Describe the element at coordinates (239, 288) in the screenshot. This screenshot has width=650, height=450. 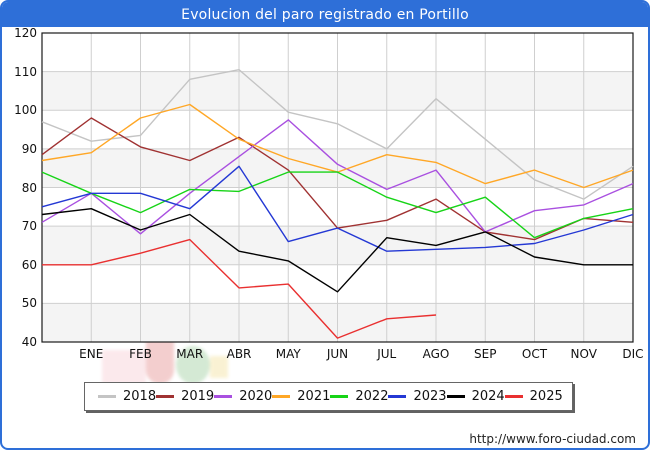
I see `series-line-2025` at that location.